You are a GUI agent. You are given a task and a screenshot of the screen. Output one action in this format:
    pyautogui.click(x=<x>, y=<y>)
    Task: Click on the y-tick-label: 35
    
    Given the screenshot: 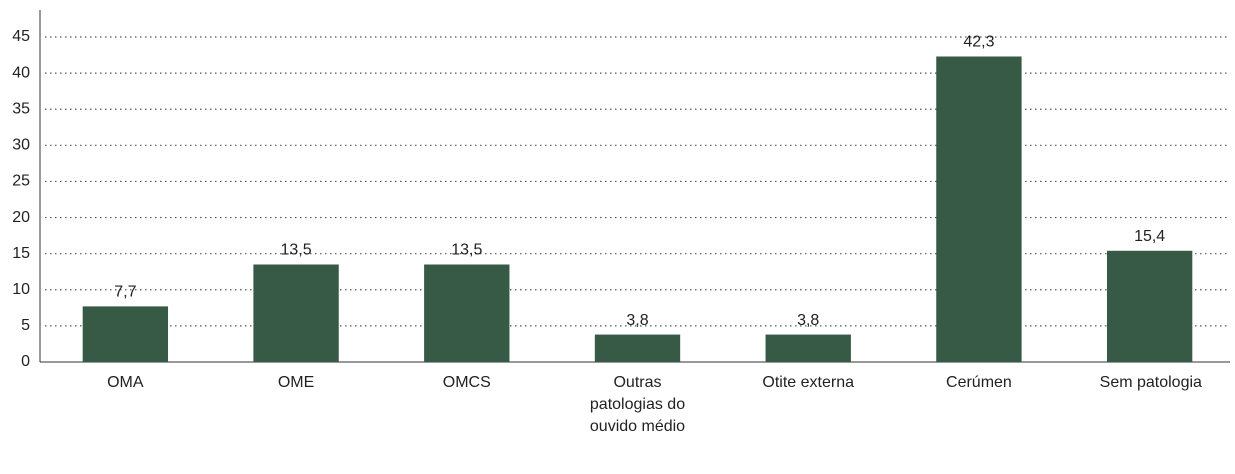 What is the action you would take?
    pyautogui.click(x=21, y=108)
    